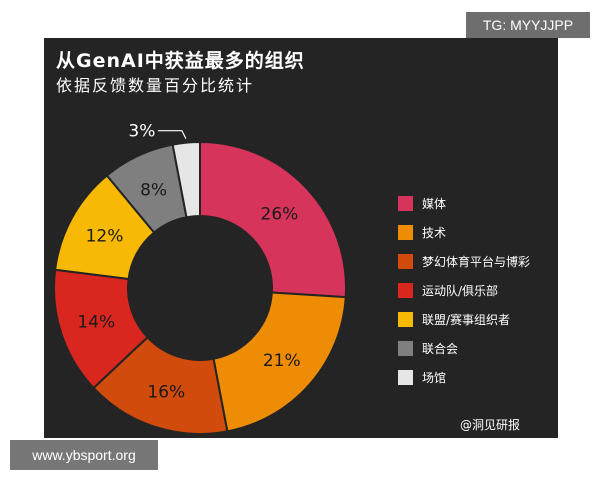  What do you see at coordinates (155, 85) in the screenshot?
I see `chart-subtitle: 依据反馈数量百分比统计` at bounding box center [155, 85].